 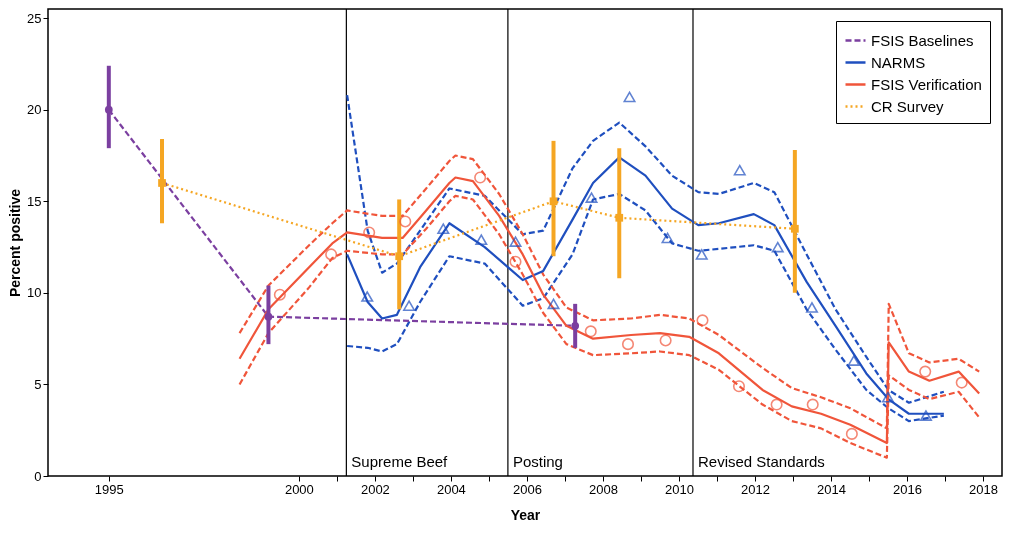 What do you see at coordinates (603, 489) in the screenshot?
I see `x-tick-label: 2008` at bounding box center [603, 489].